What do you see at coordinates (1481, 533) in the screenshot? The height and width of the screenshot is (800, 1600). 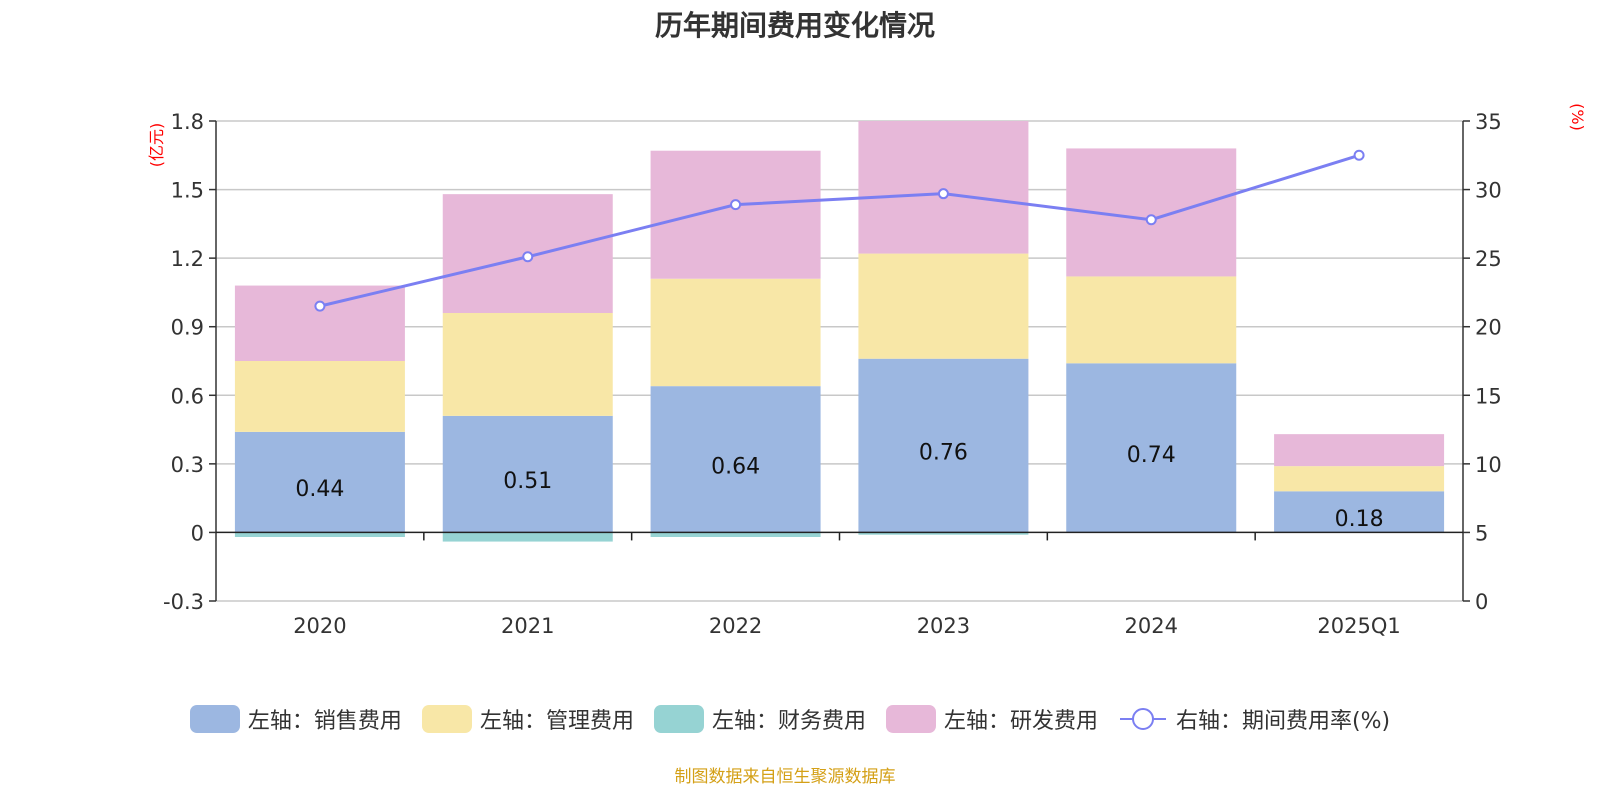 I see `right-tick-label: 5` at bounding box center [1481, 533].